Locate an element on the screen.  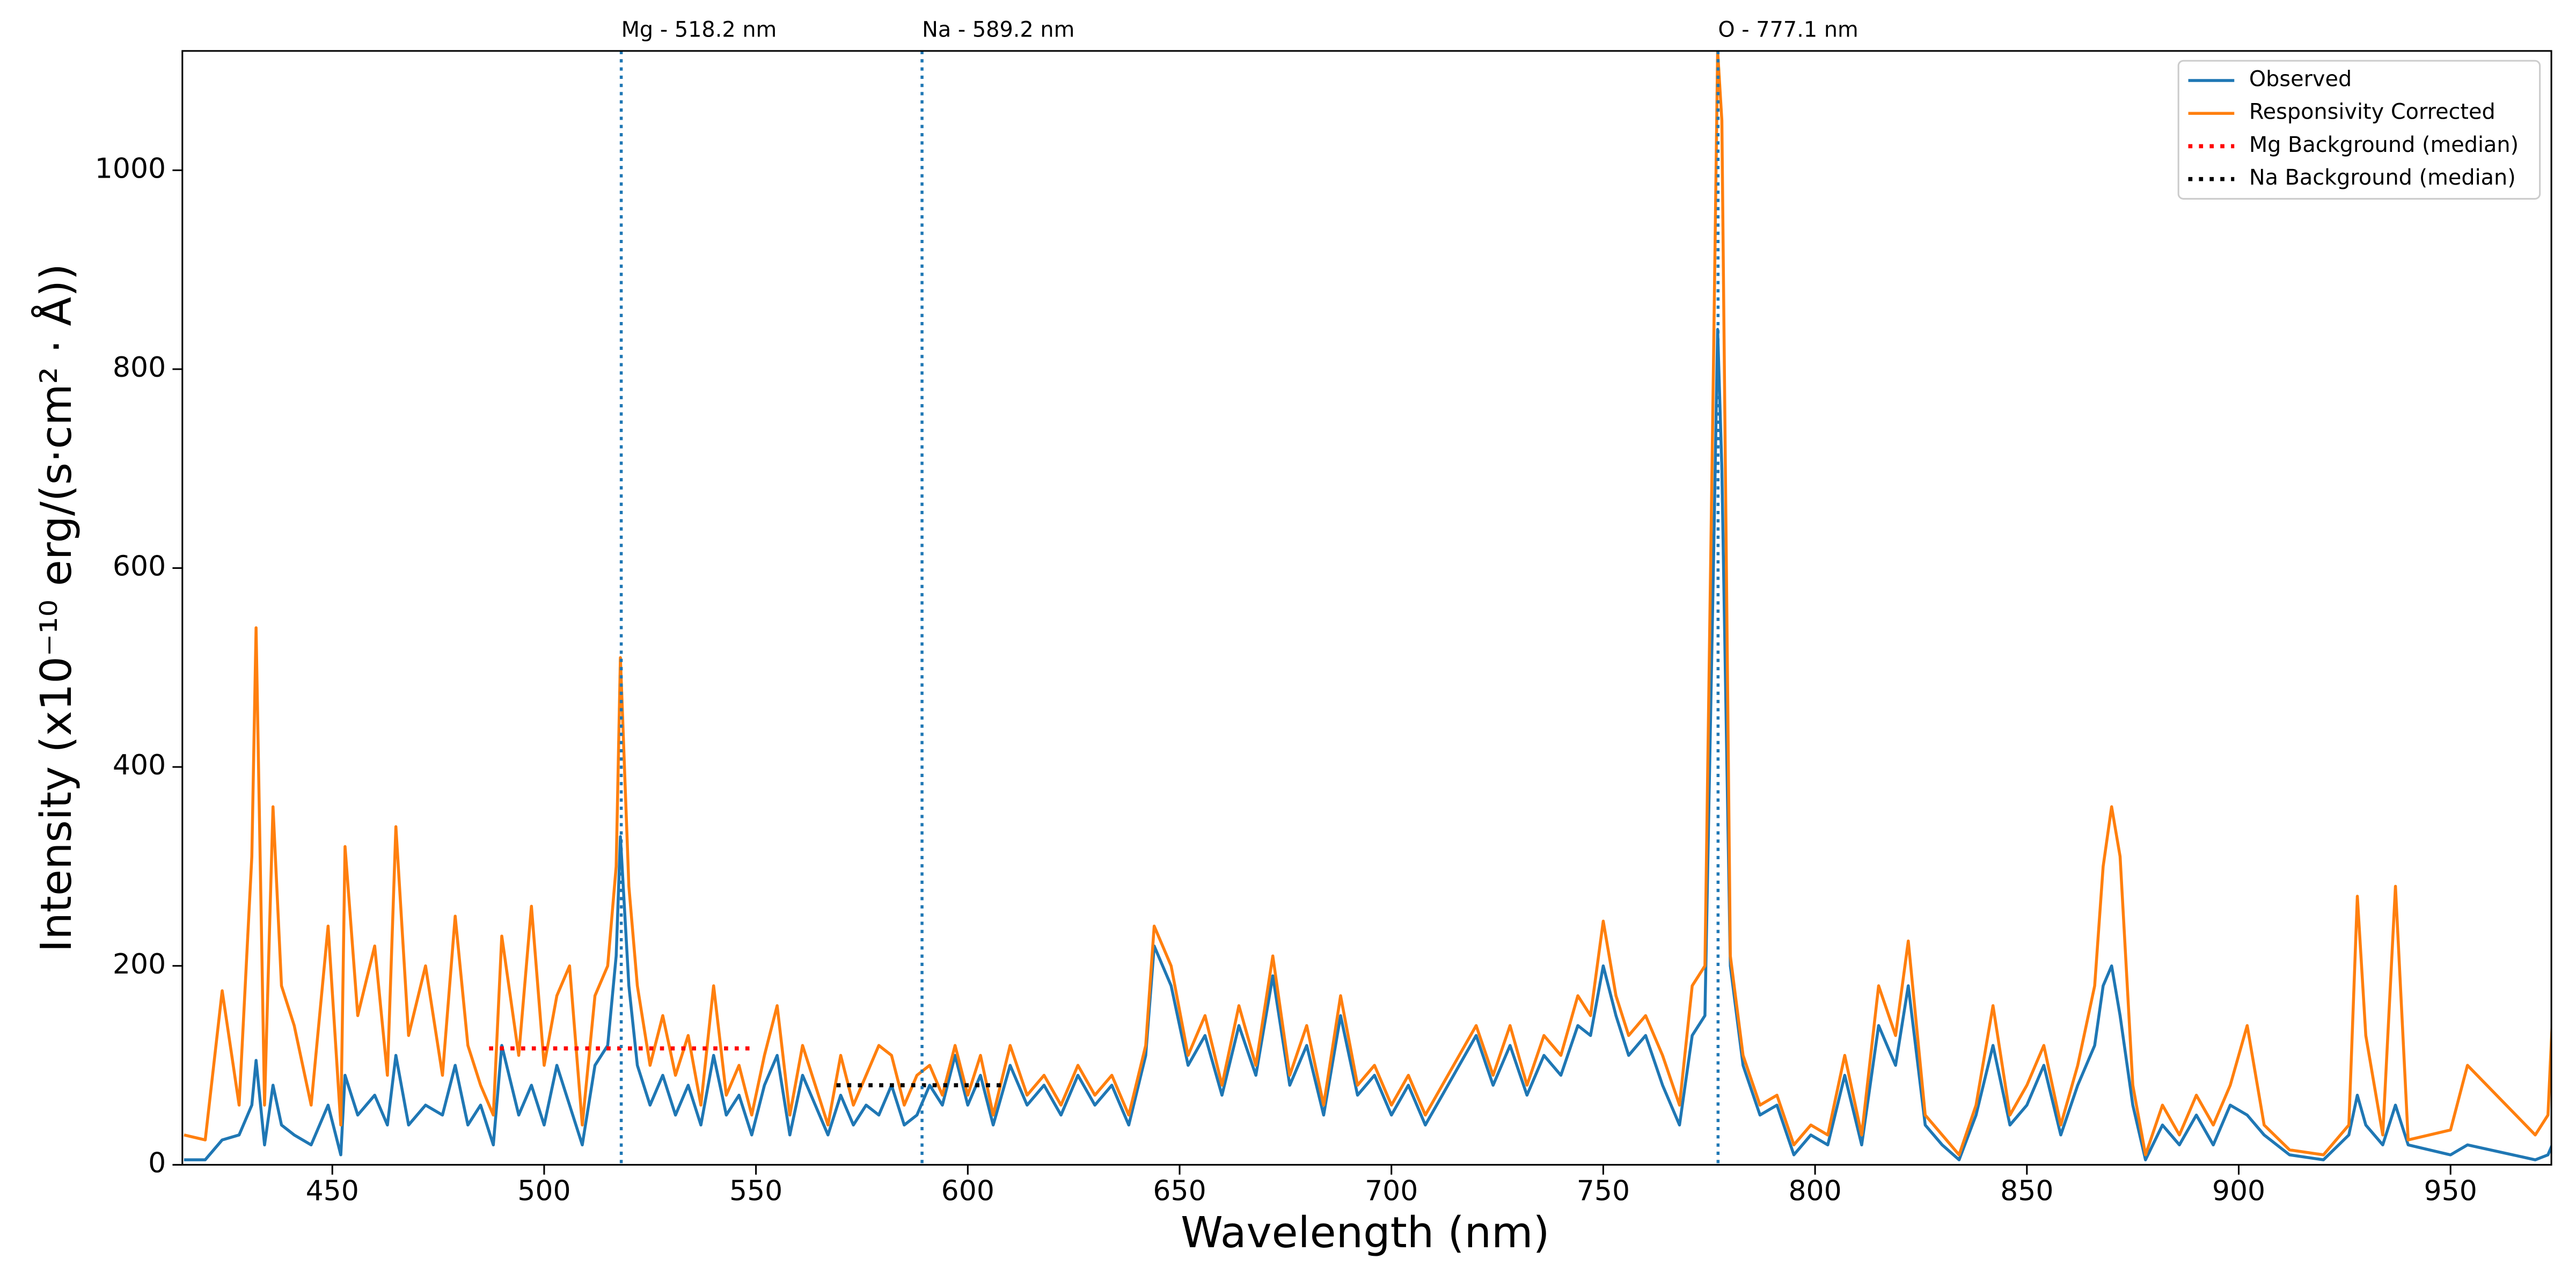
x-tick-label: 500 is located at coordinates (543, 1191).